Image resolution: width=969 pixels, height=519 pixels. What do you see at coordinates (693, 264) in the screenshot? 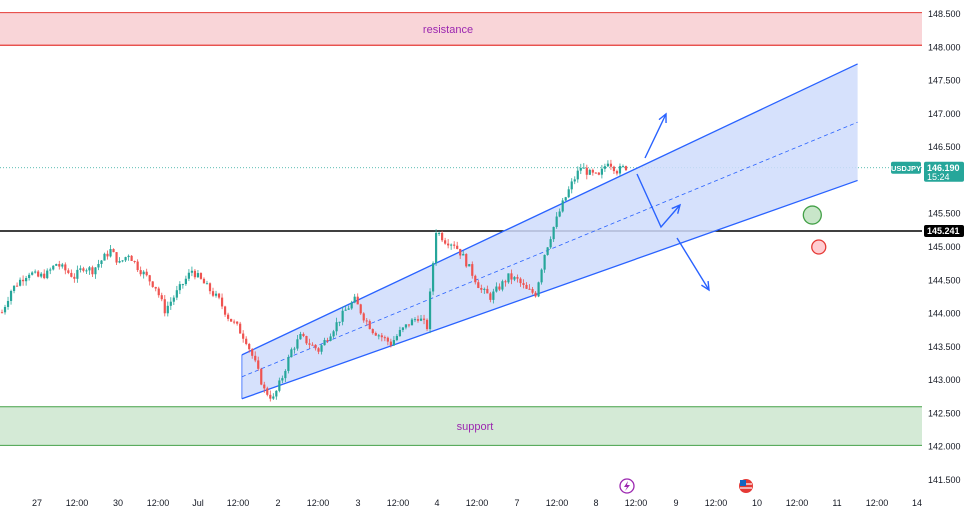
I see `breakdown-arrow` at bounding box center [693, 264].